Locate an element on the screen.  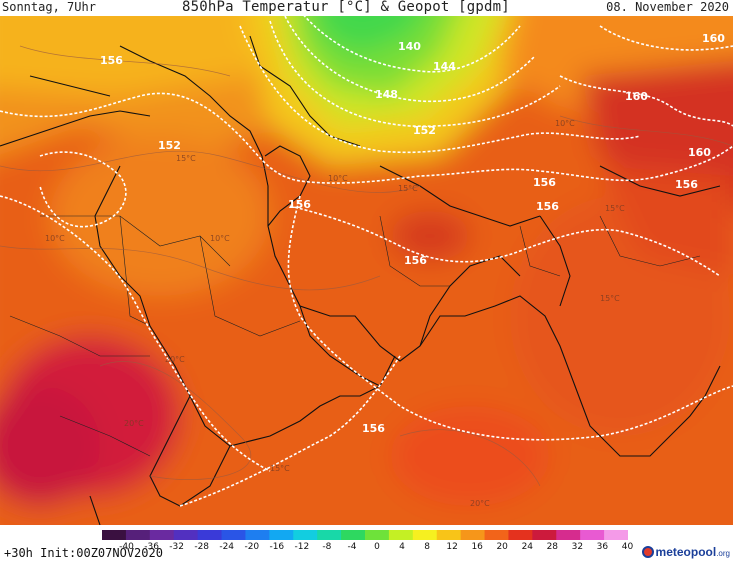
contour-label-140: 140 is located at coordinates (409, 46).